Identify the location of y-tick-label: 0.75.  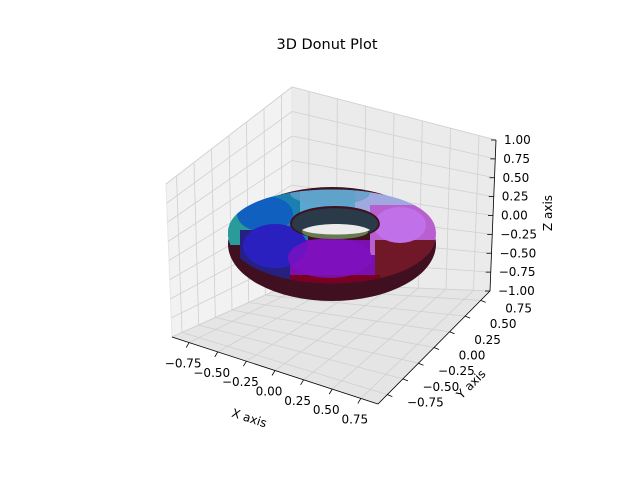
(518, 308).